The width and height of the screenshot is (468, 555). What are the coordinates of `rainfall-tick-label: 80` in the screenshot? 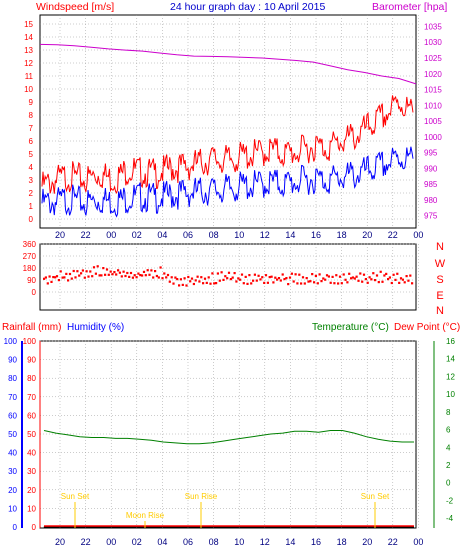 It's located at (31, 378).